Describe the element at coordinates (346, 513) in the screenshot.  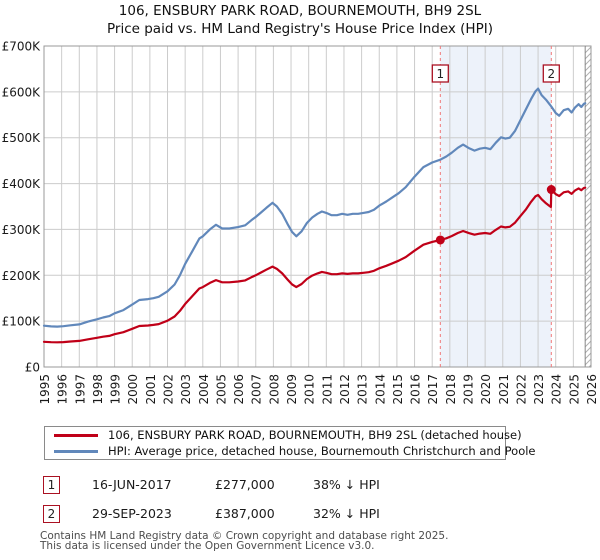
I see `sale-2-vs-hpi: 32% ↓ HPI` at that location.